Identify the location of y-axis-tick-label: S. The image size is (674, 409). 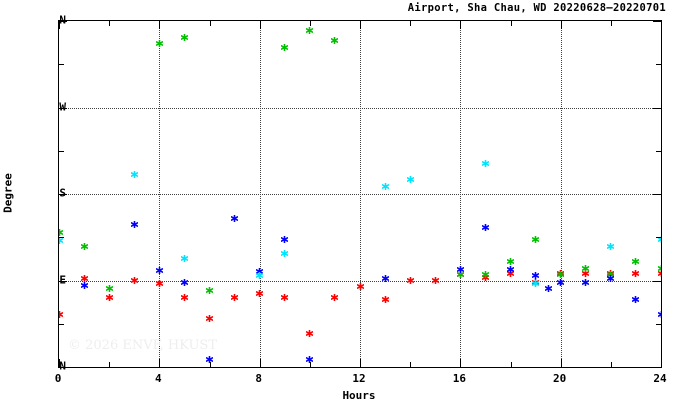
(62, 193).